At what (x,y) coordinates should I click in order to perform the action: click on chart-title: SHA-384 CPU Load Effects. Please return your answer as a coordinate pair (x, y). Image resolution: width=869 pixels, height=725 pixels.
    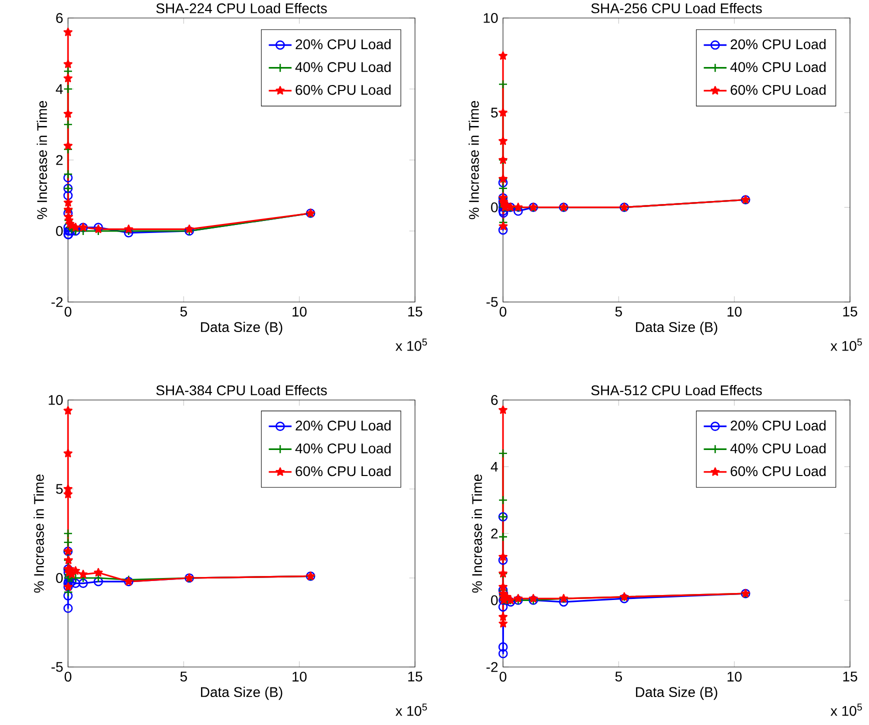
    Looking at the image, I should click on (241, 390).